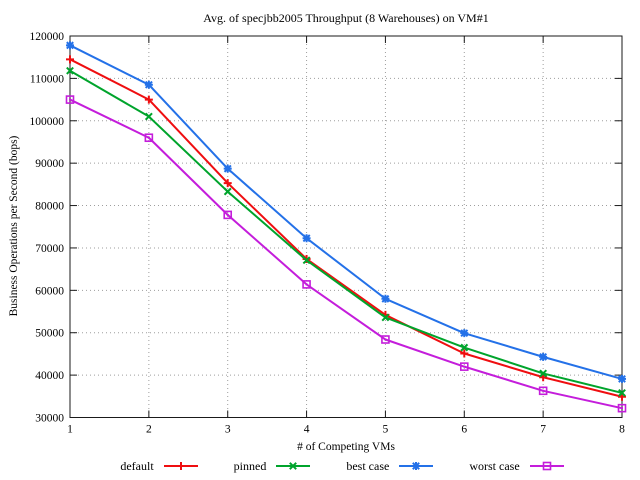 The width and height of the screenshot is (640, 480). Describe the element at coordinates (137, 465) in the screenshot. I see `legend-label: default` at that location.